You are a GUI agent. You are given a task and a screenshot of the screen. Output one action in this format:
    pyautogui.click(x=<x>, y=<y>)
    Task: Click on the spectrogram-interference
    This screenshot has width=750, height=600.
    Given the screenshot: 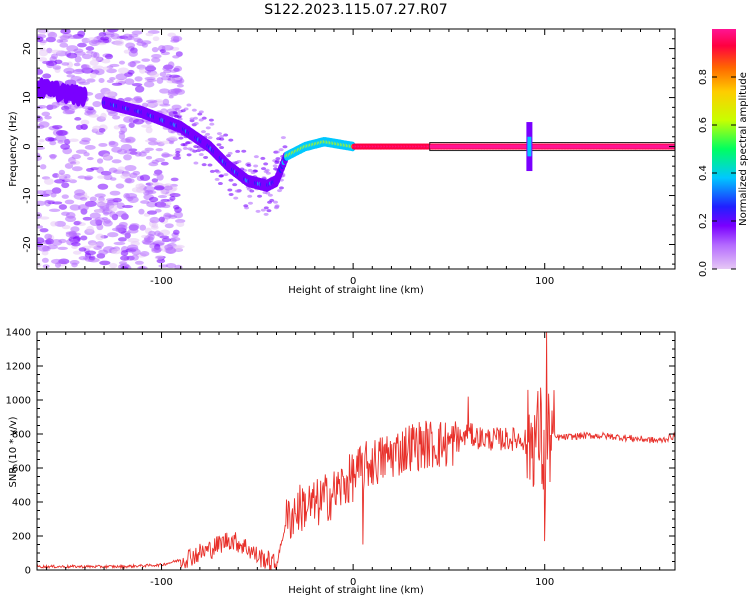 What is the action you would take?
    pyautogui.click(x=529, y=146)
    